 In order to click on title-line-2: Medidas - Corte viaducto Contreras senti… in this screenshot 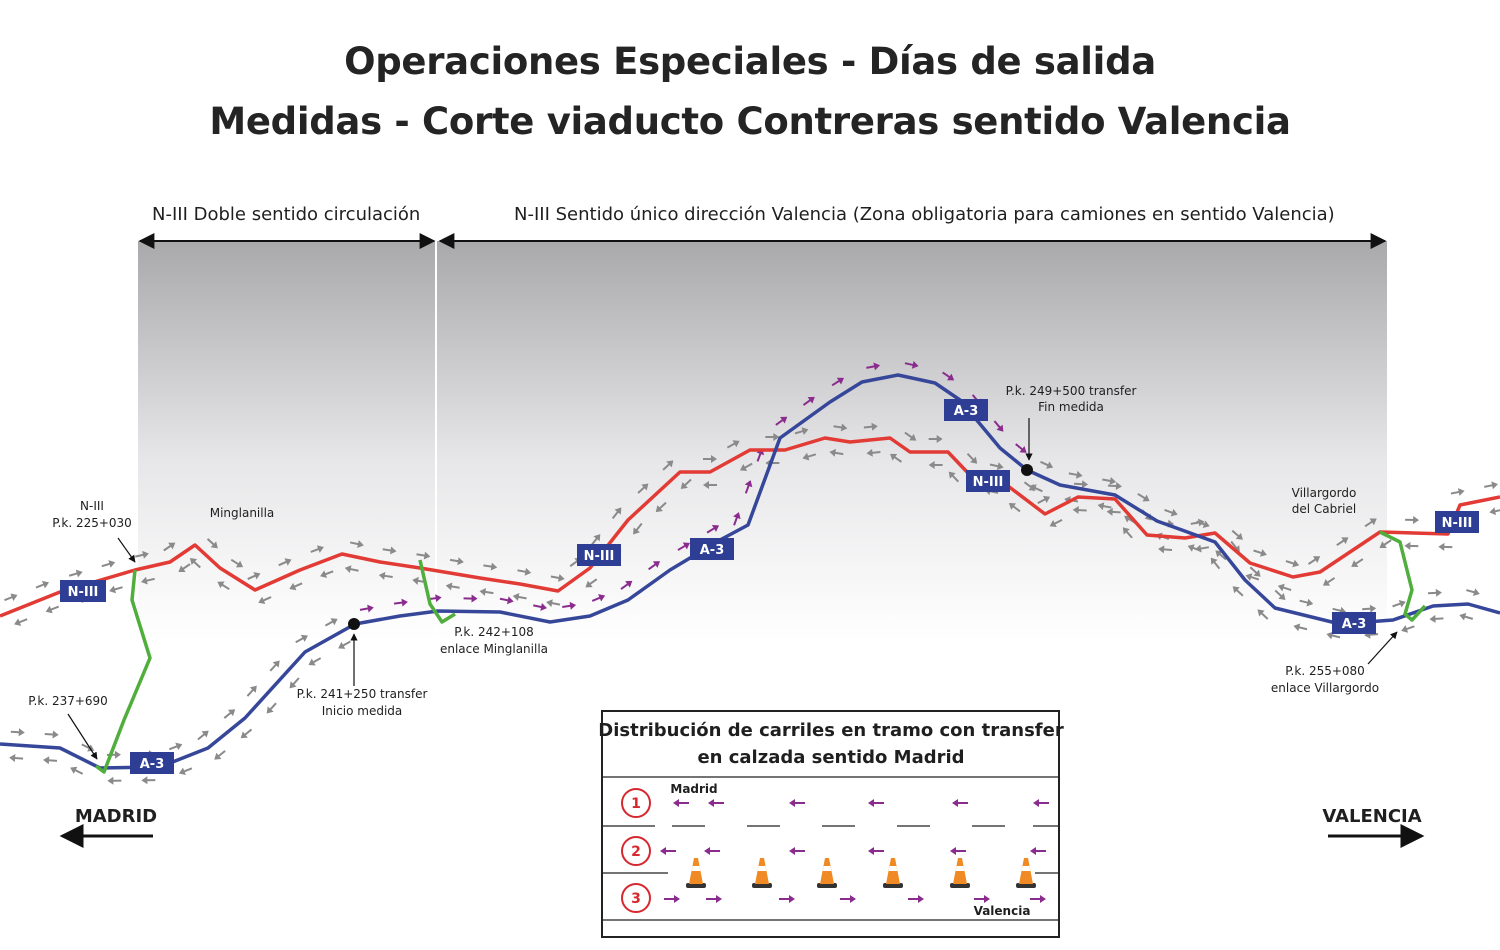, I will do `click(750, 121)`.